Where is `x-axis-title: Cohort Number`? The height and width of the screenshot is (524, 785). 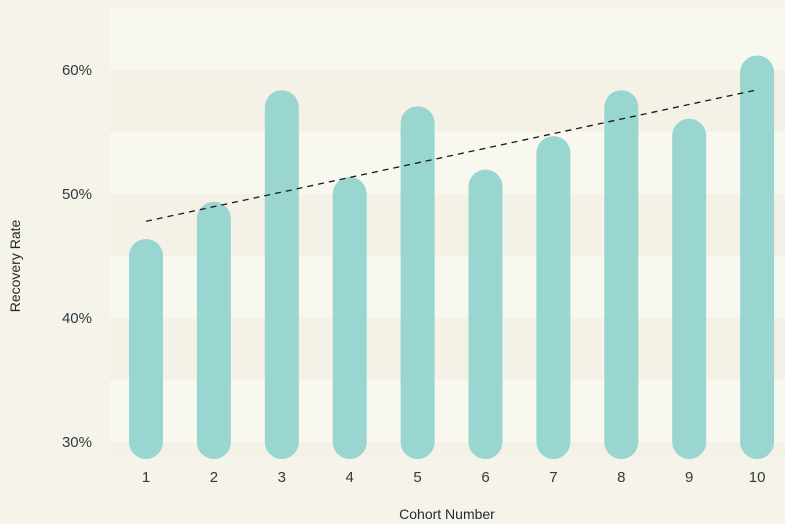 x-axis-title: Cohort Number is located at coordinates (447, 514).